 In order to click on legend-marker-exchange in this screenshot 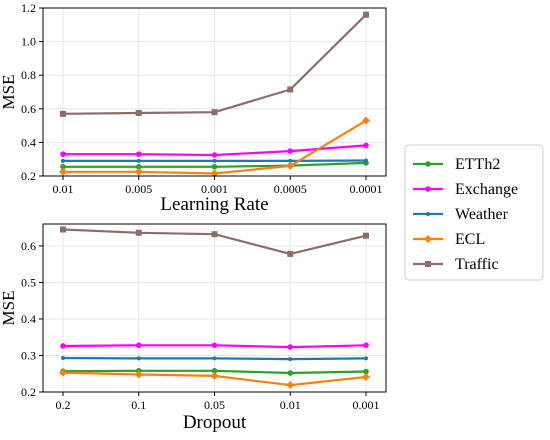, I will do `click(428, 189)`.